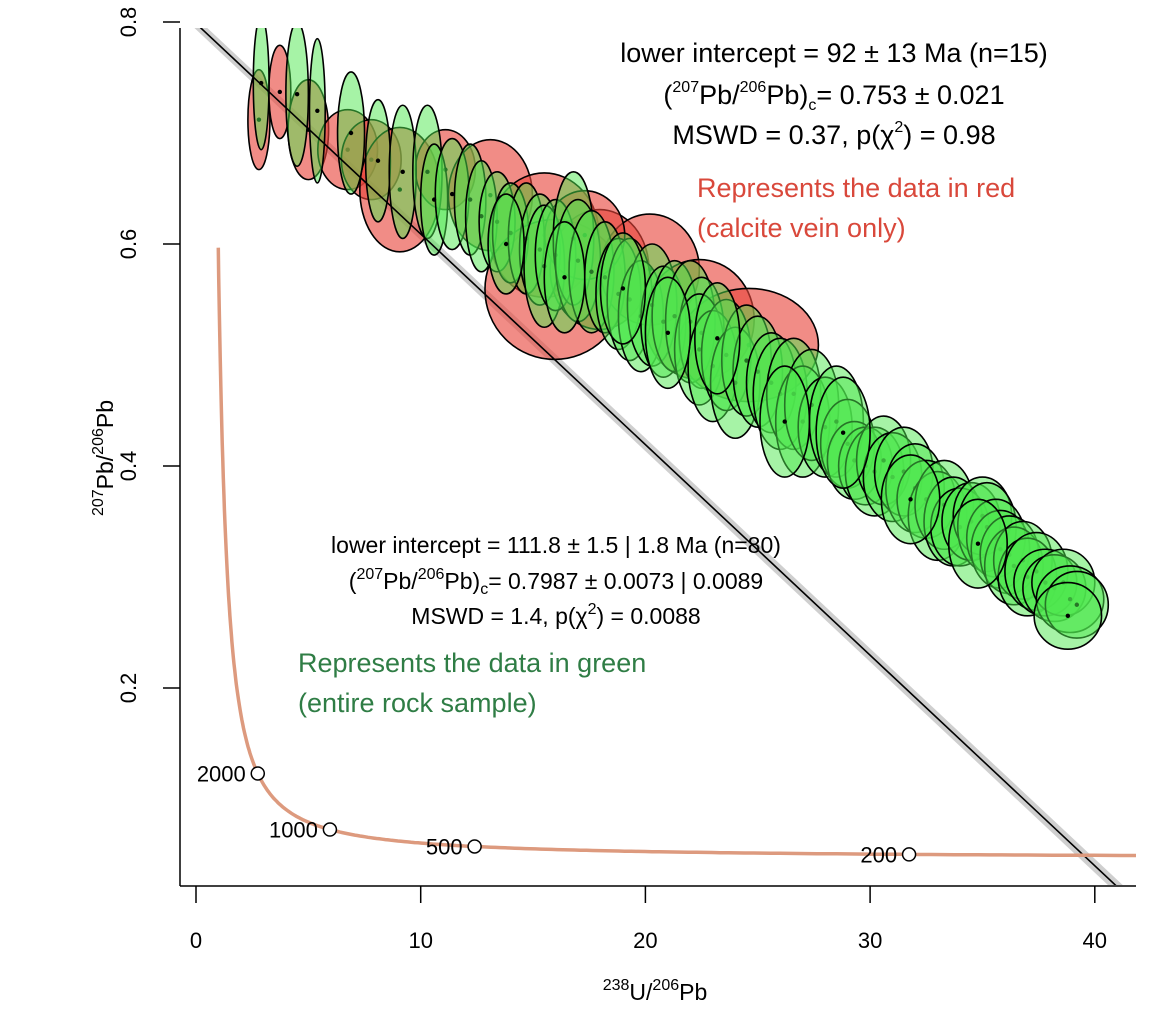 The height and width of the screenshot is (1012, 1152). Describe the element at coordinates (417, 703) in the screenshot. I see `green-description-2: (entire rock sample)` at that location.